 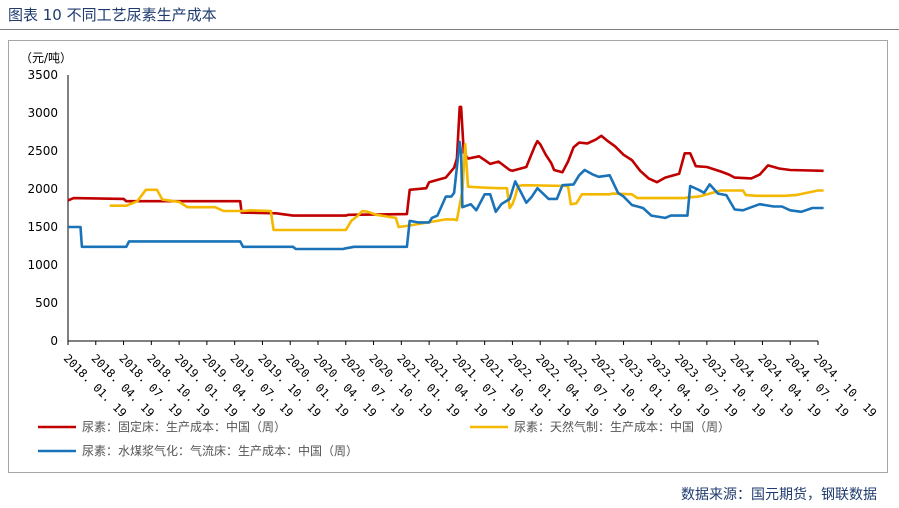 I want to click on y-tick-label: 2000, so click(x=42, y=189).